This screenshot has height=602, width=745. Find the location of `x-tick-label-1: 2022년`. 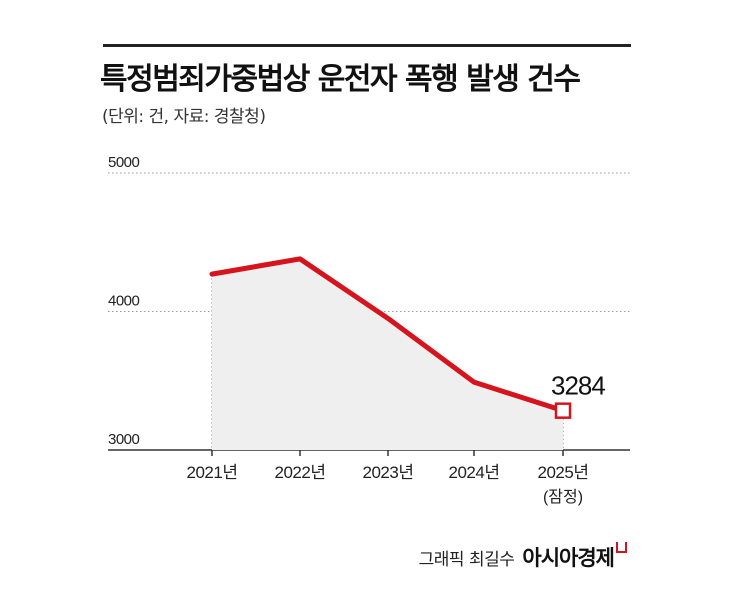

x-tick-label-1: 2022년 is located at coordinates (300, 472).